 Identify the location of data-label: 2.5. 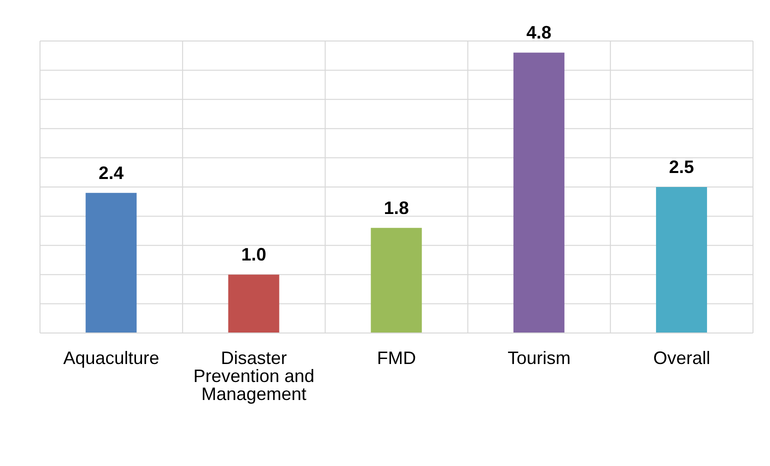
(681, 167).